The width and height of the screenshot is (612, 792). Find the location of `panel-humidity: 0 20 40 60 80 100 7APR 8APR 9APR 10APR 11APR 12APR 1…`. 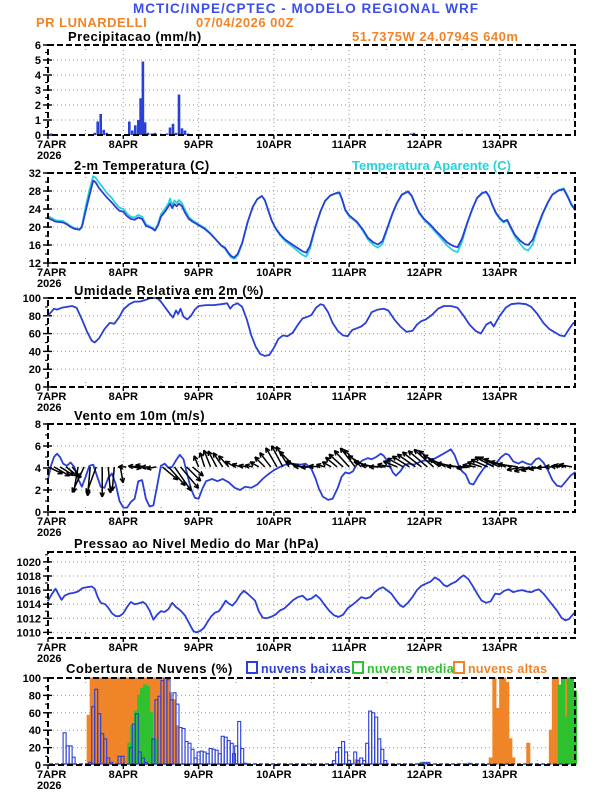

panel-humidity: 0 20 40 60 80 100 7APR 8APR 9APR 10APR 11APR 12APR 1… is located at coordinates (299, 353).